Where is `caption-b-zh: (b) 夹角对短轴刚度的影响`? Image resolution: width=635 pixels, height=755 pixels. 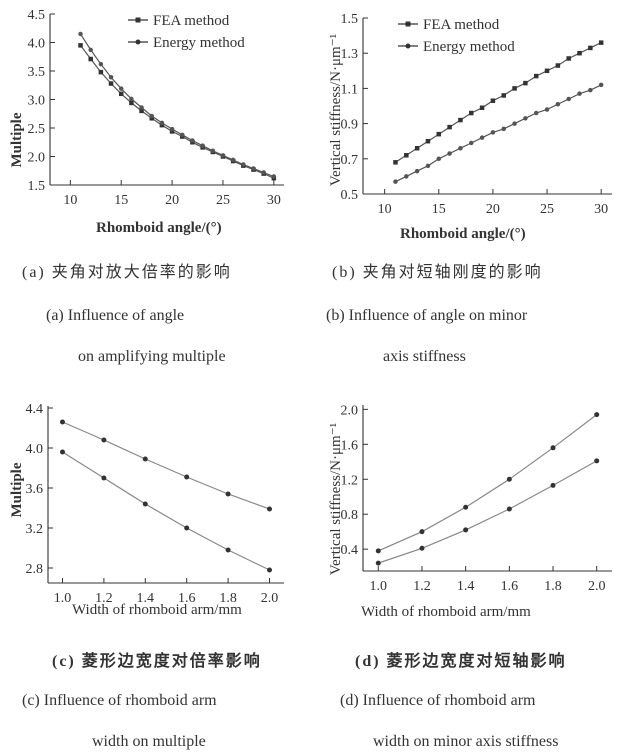
caption-b-zh: (b) 夹角对短轴刚度的影响 is located at coordinates (437, 272).